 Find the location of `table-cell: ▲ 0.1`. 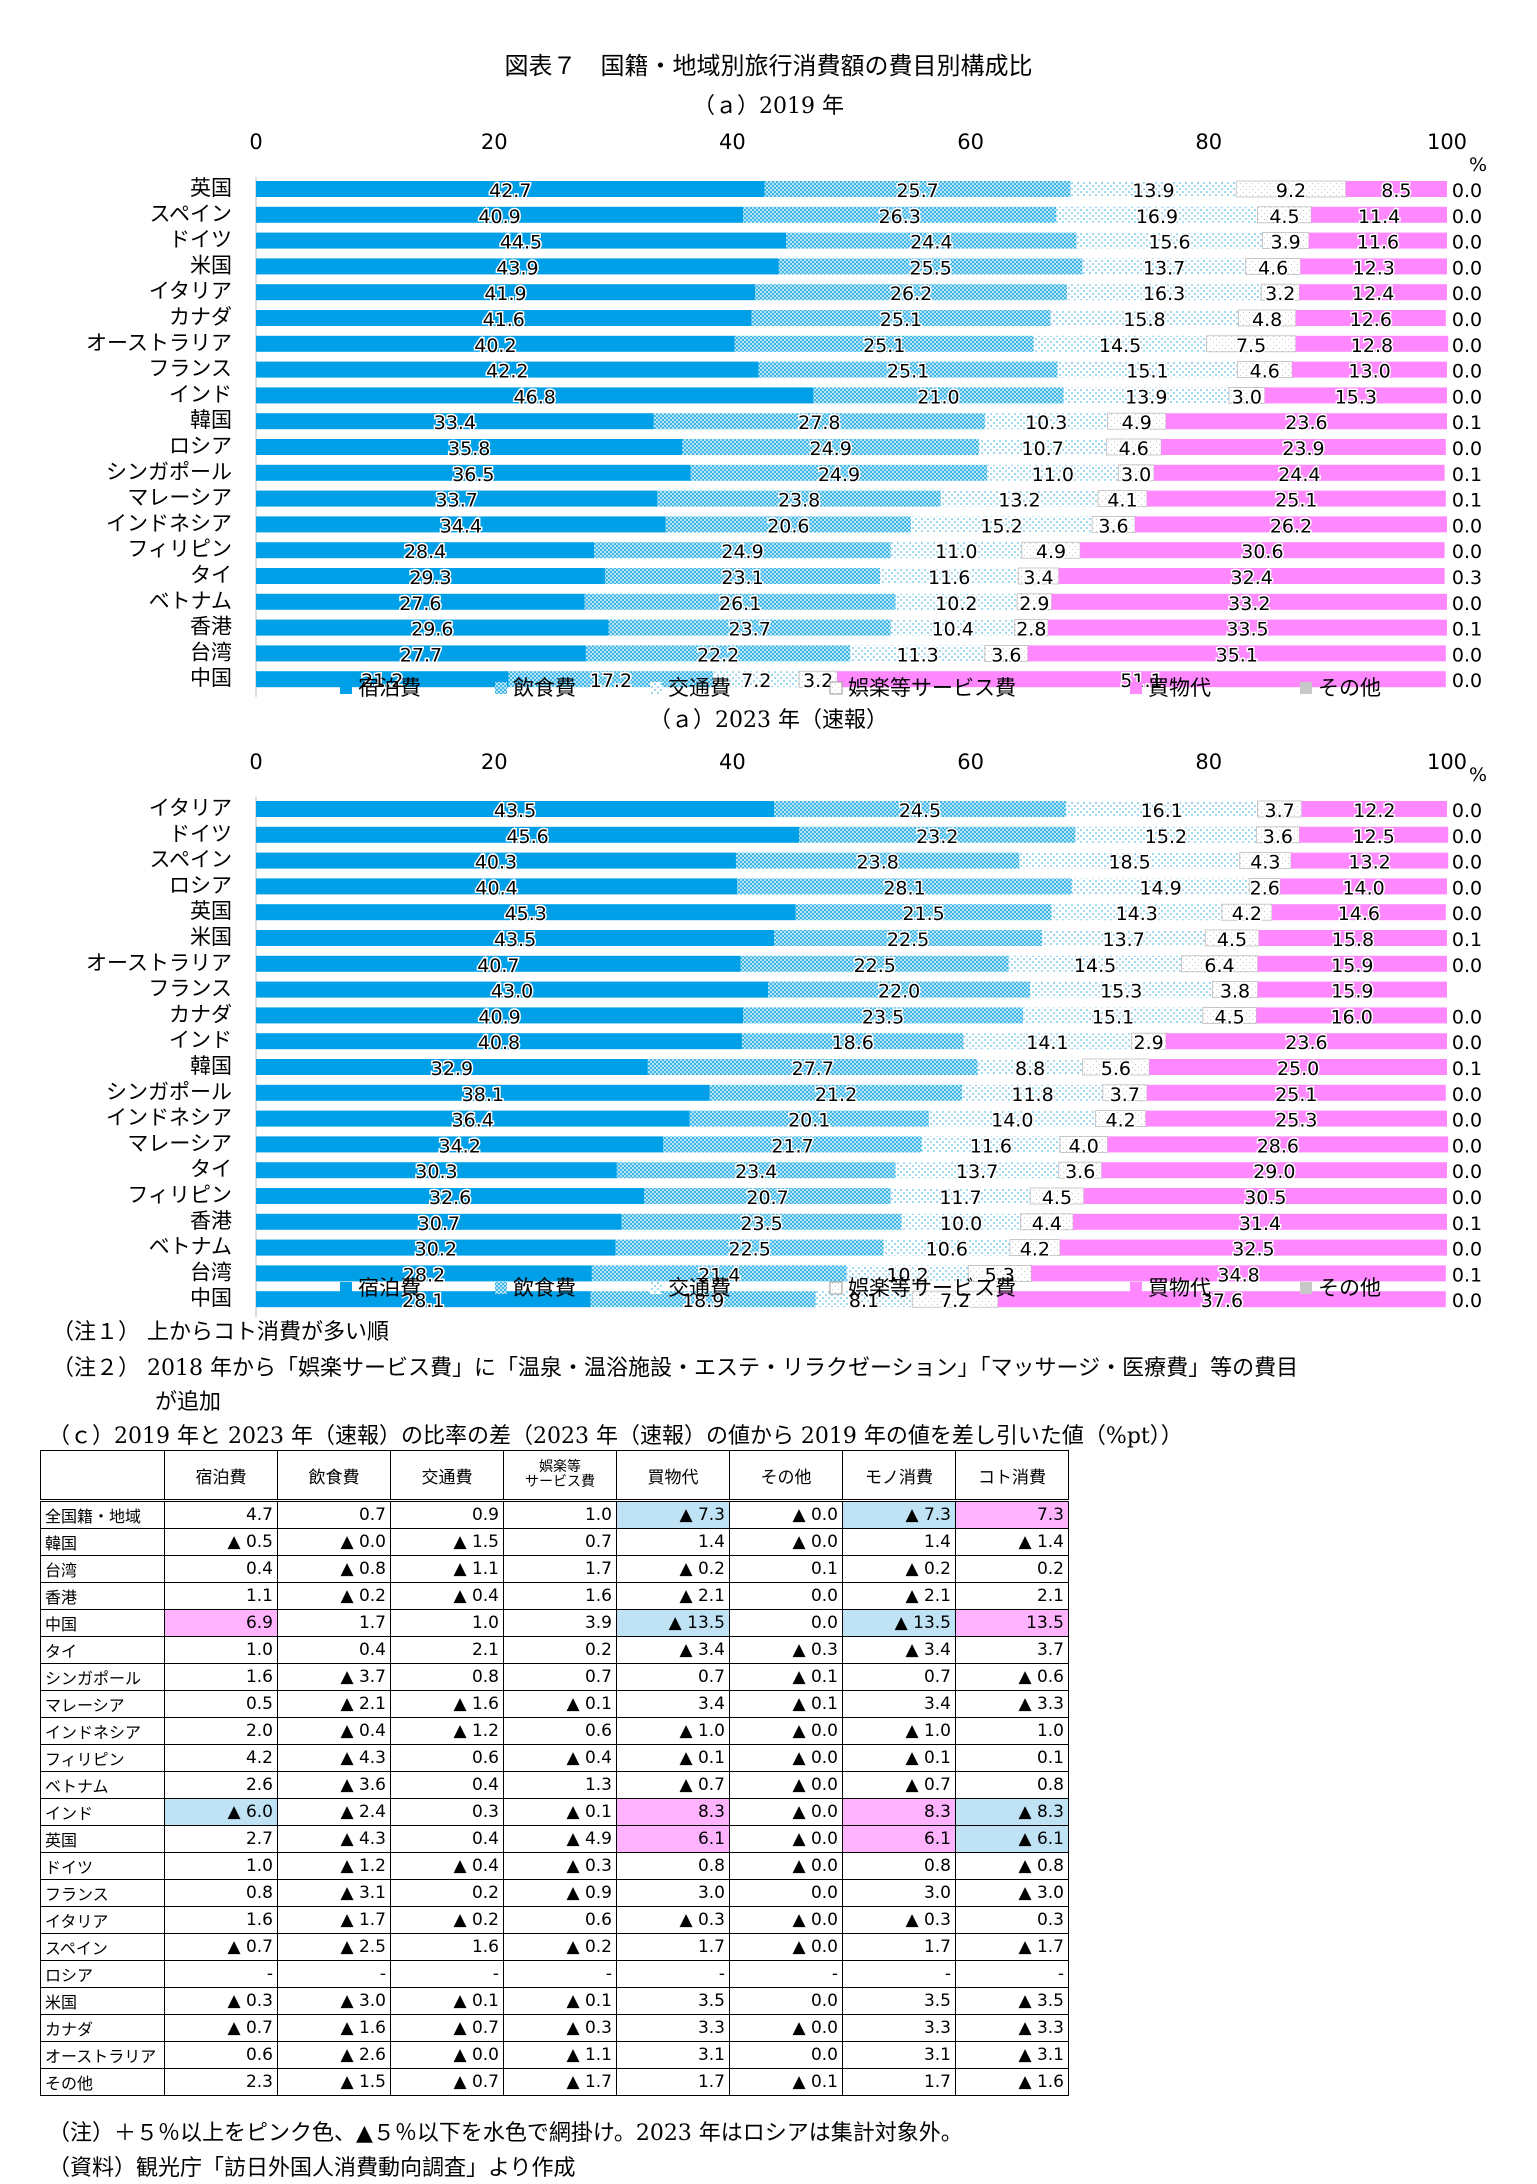

table-cell: ▲ 0.1 is located at coordinates (786, 1677).